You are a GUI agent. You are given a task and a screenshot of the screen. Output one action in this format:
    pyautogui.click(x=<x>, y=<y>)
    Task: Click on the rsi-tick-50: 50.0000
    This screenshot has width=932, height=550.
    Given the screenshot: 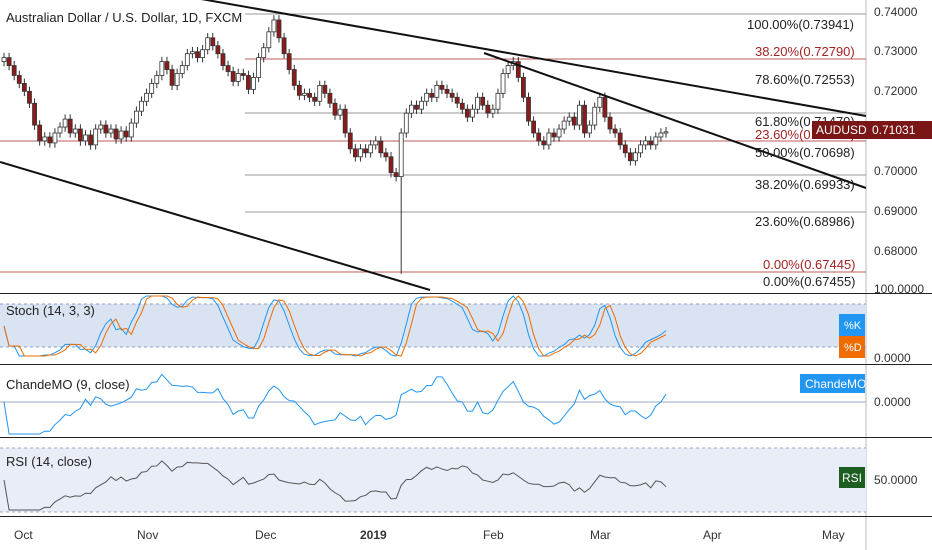 What is the action you would take?
    pyautogui.click(x=896, y=480)
    